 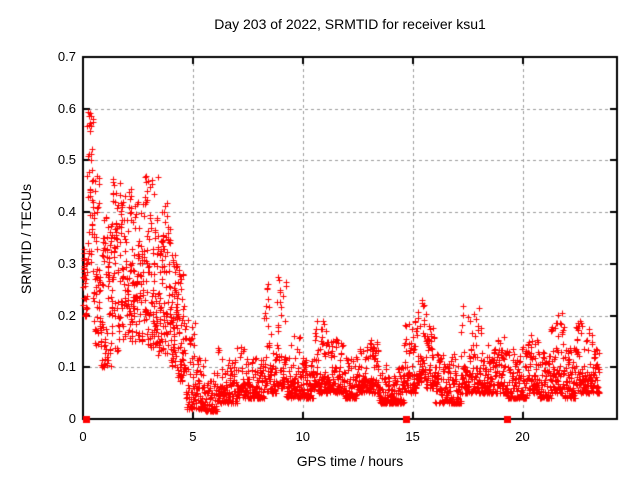 I want to click on y-tick-label: 0.3, so click(x=66, y=263).